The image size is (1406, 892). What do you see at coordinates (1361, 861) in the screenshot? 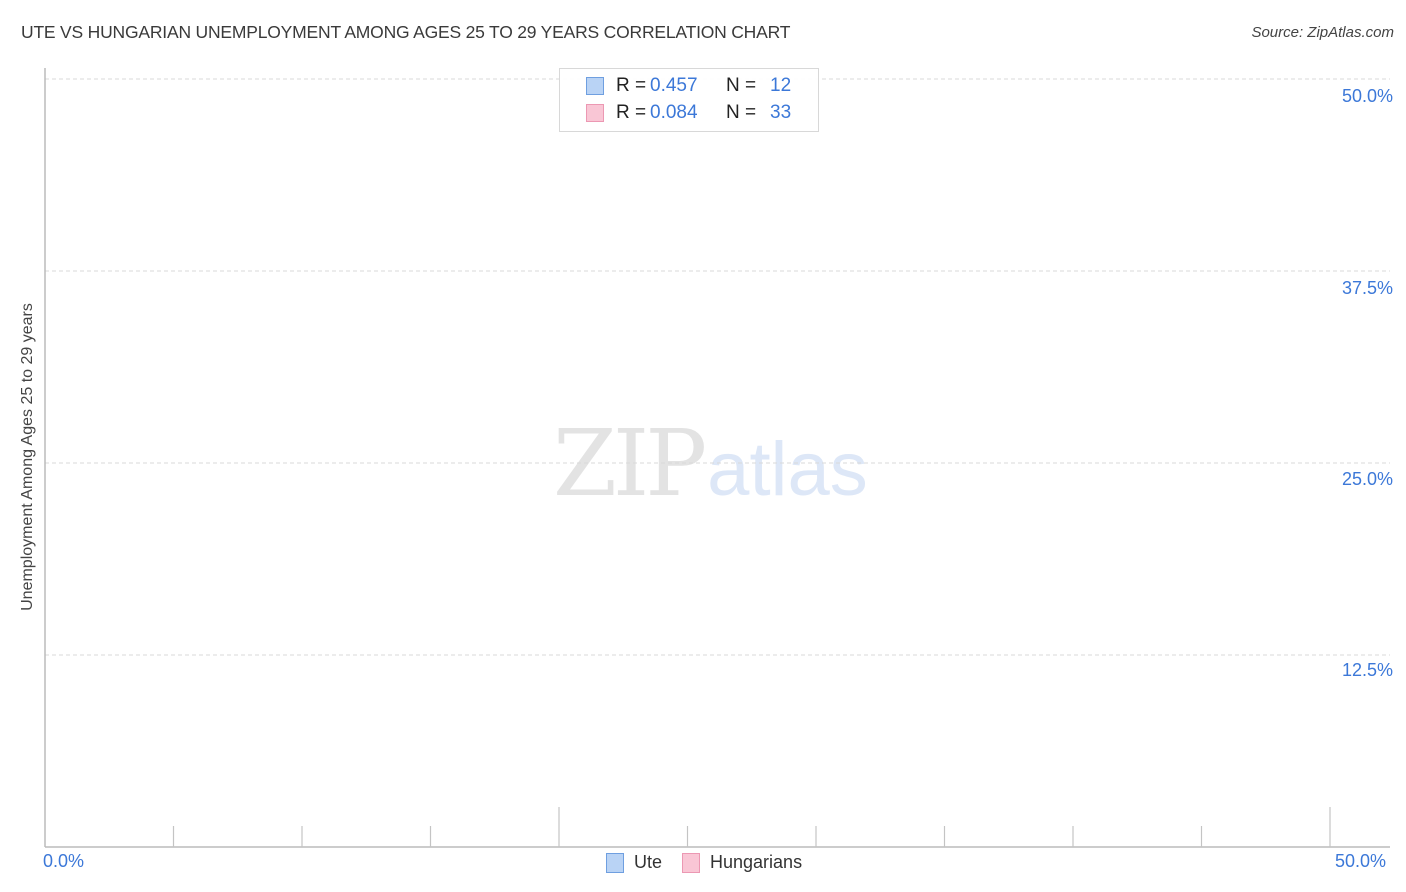
I see `x-tick-50: 50.0%` at bounding box center [1361, 861].